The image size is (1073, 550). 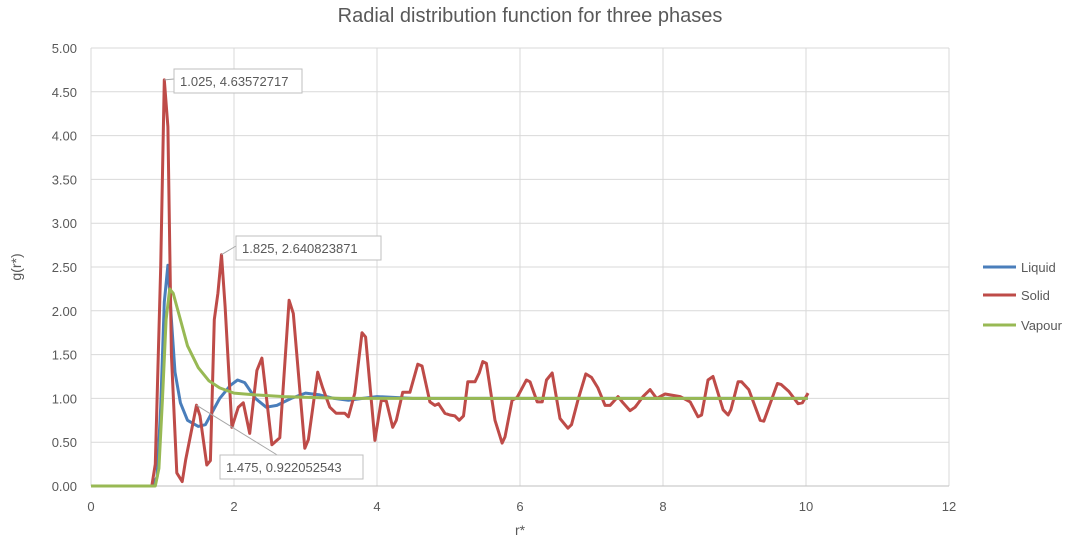 I want to click on y-tick-label: 1.00, so click(x=64, y=398).